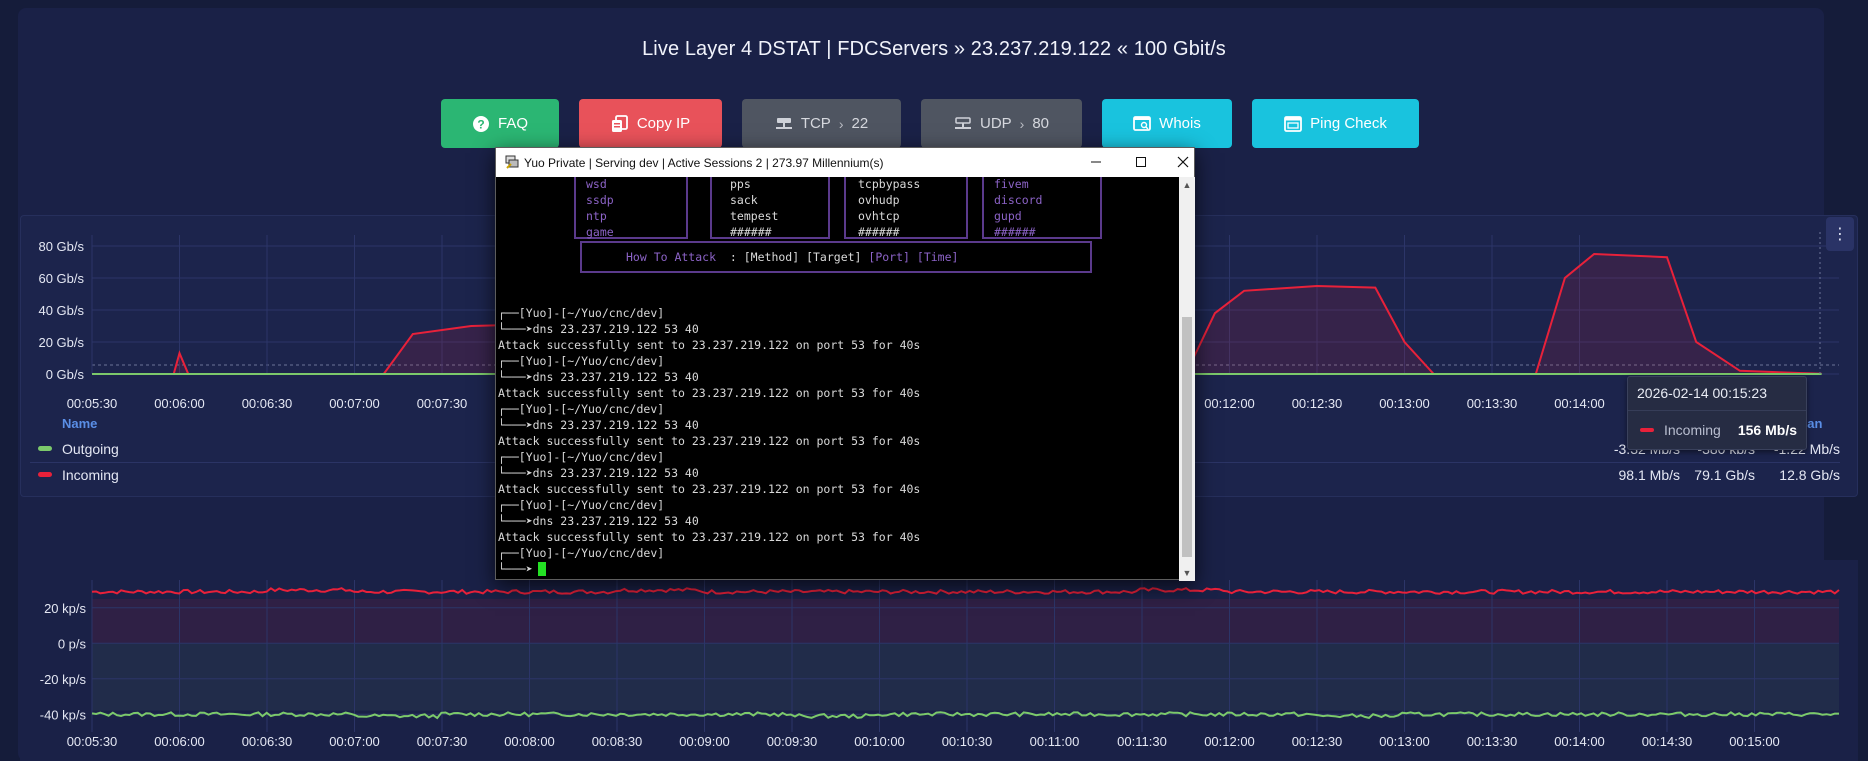 This screenshot has width=1868, height=761. I want to click on how-to-port: [Port], so click(889, 257).